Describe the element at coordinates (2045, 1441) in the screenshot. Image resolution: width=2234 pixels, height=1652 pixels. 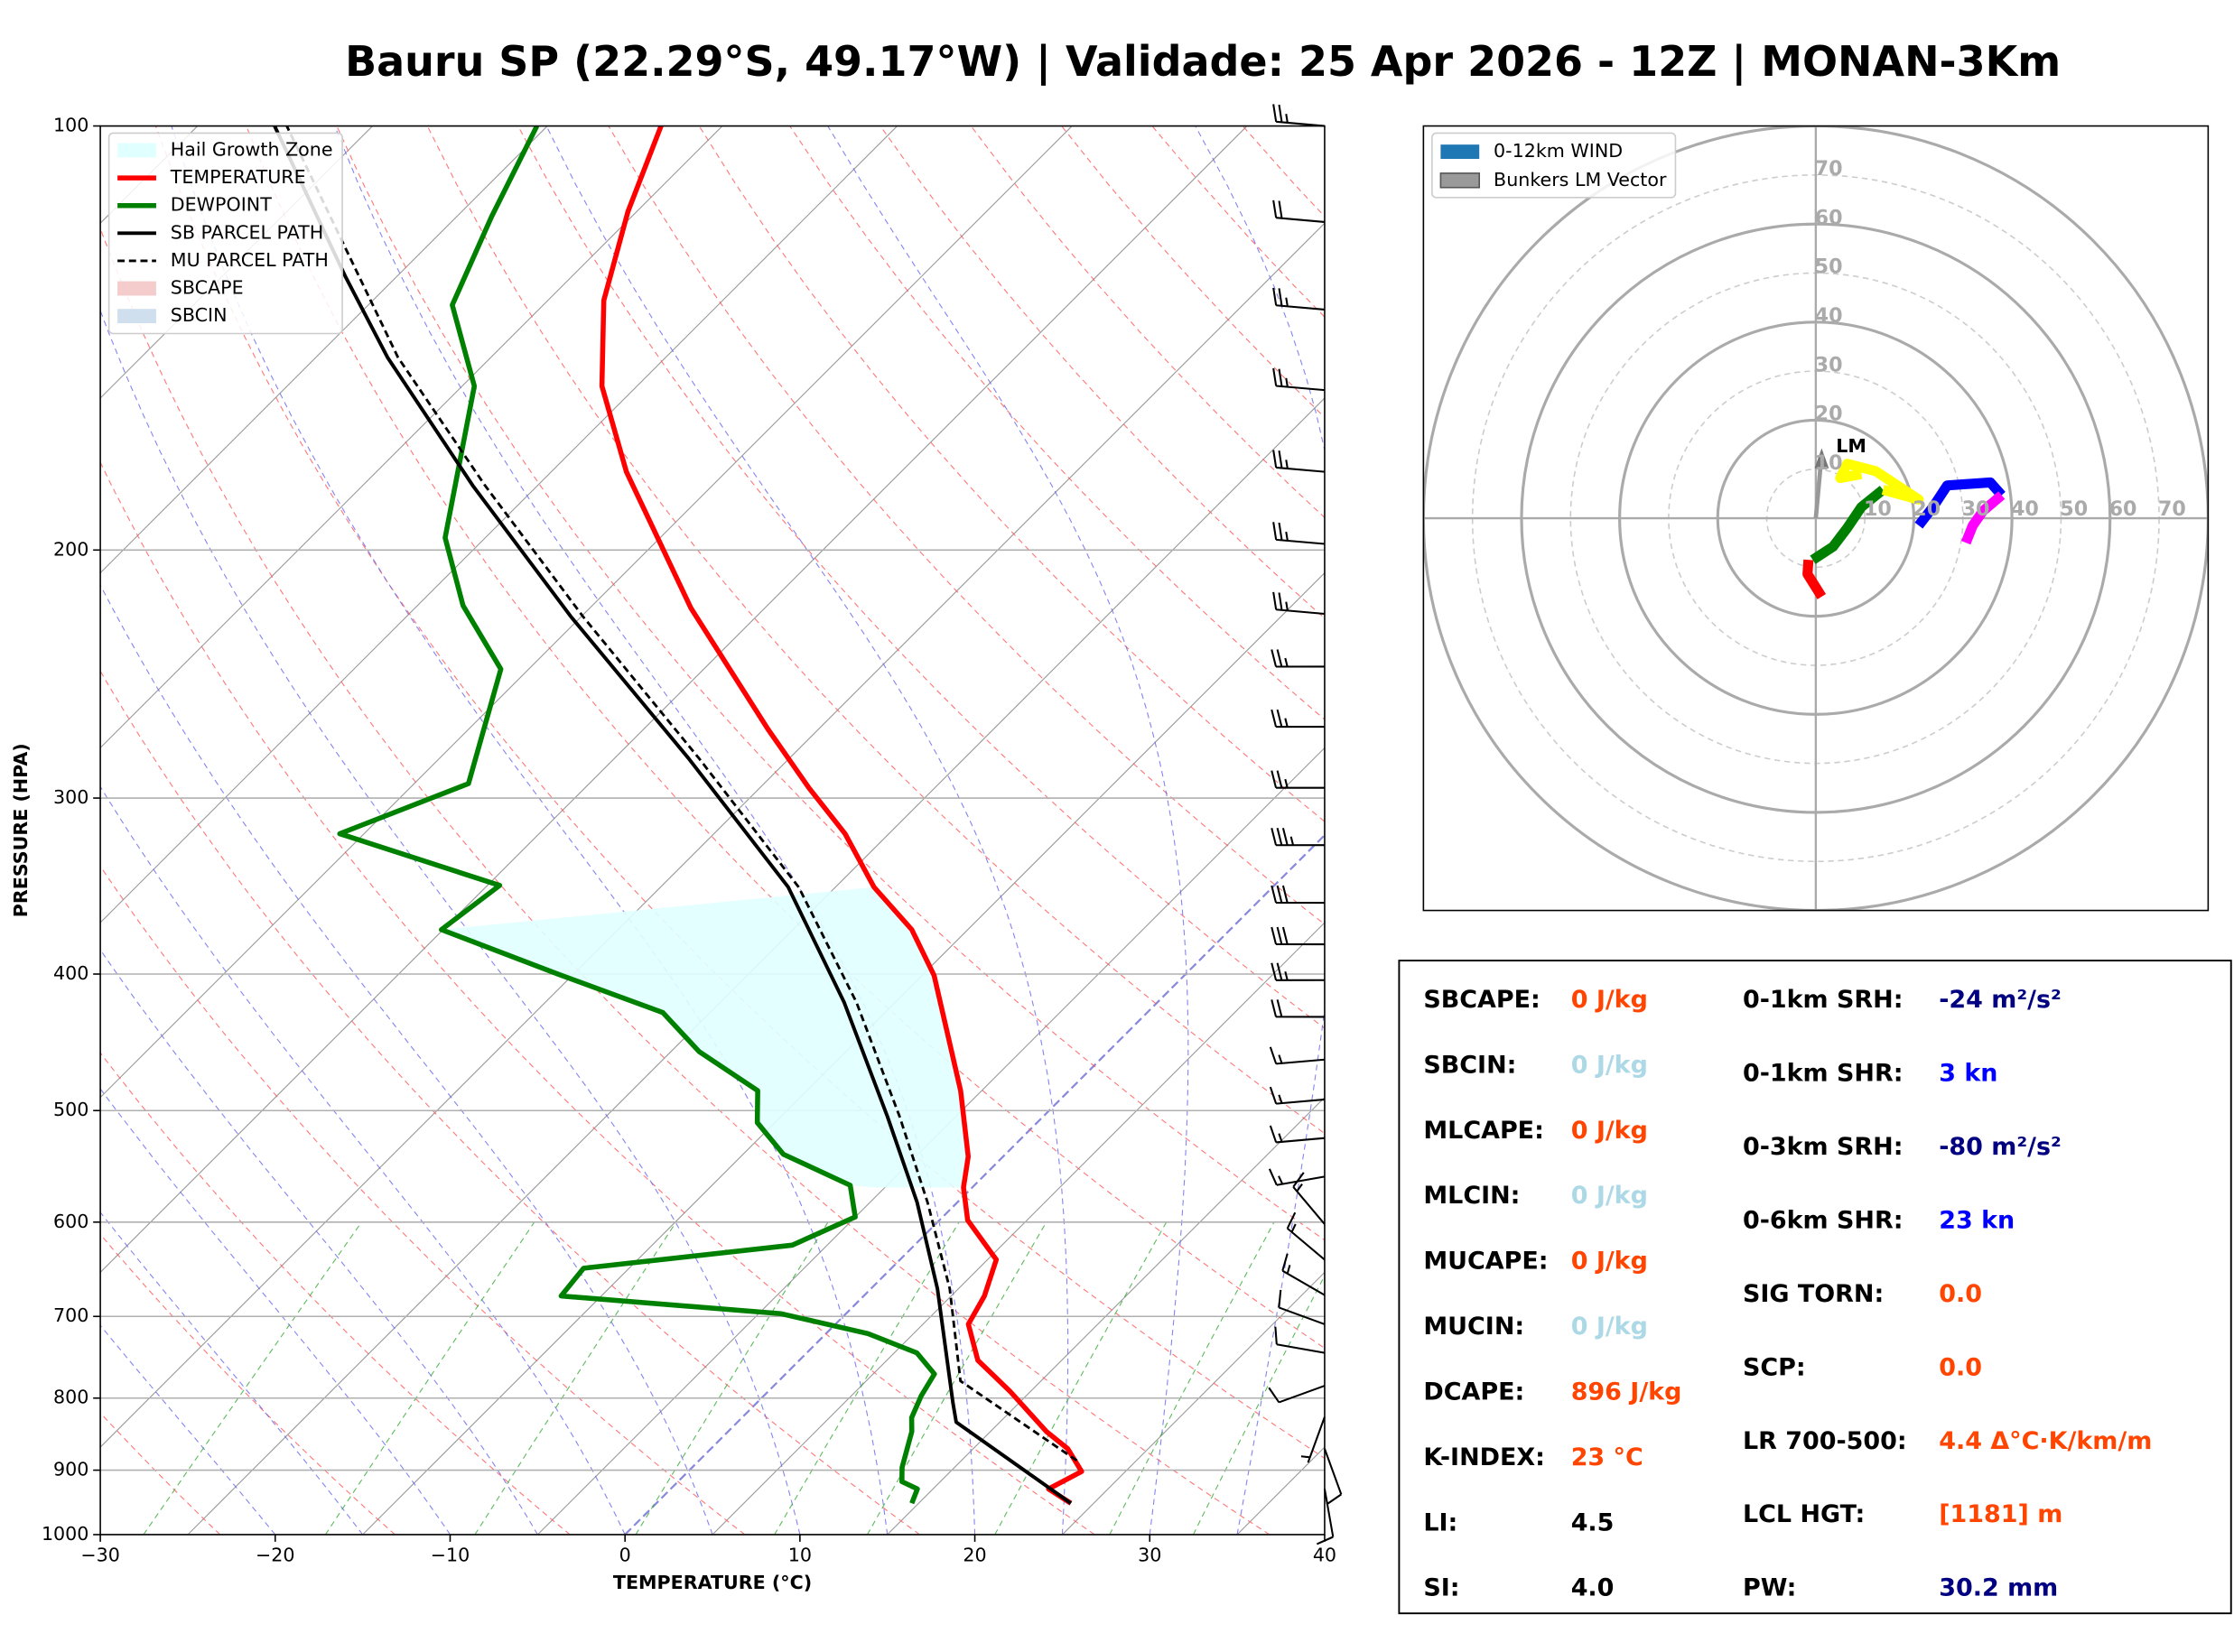
I see `index-value: 4.4 Δ°C·K/km/m` at that location.